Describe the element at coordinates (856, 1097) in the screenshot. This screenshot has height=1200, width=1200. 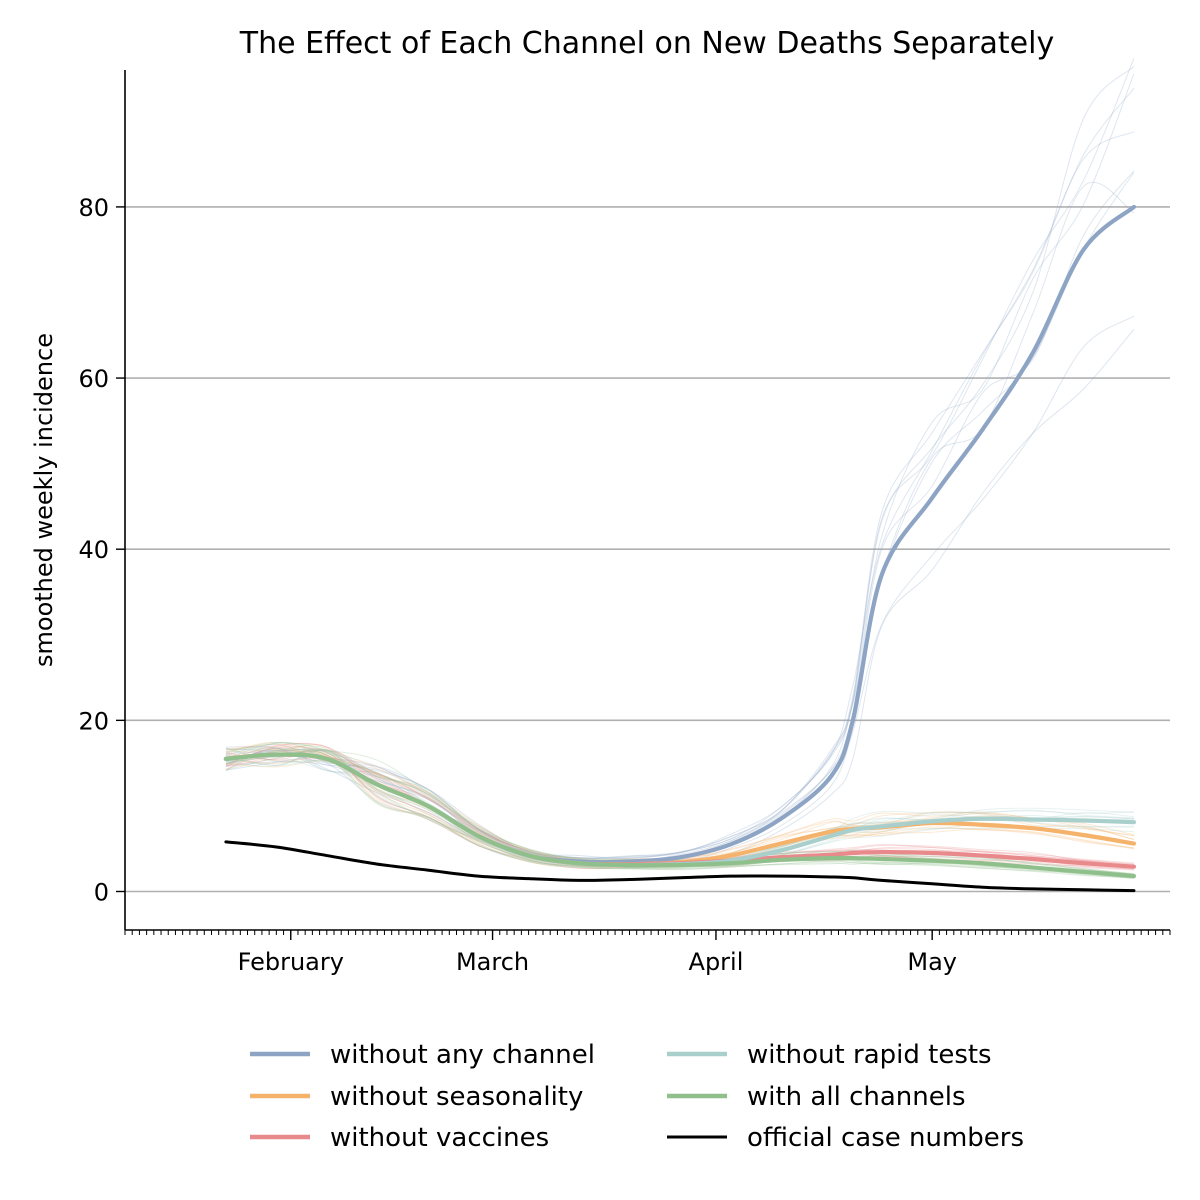
I see `legend-label-4: with all channels` at that location.